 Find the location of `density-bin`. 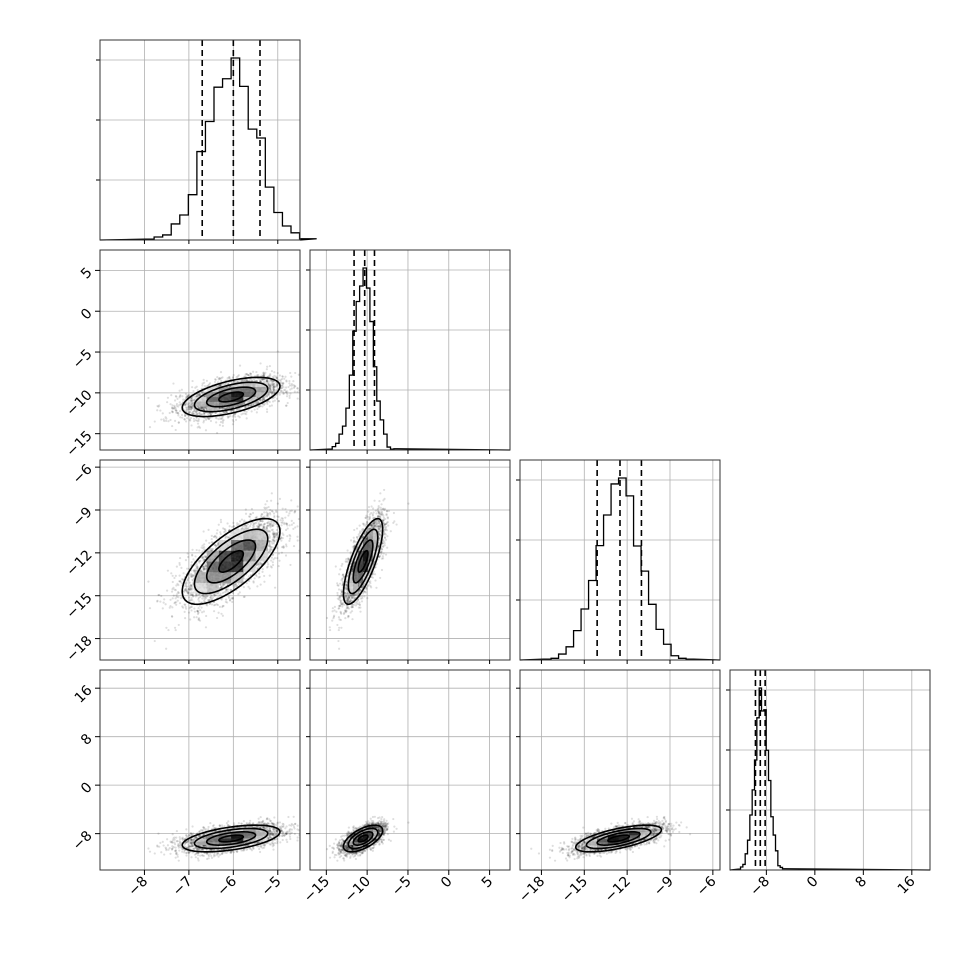

density-bin is located at coordinates (225, 404).